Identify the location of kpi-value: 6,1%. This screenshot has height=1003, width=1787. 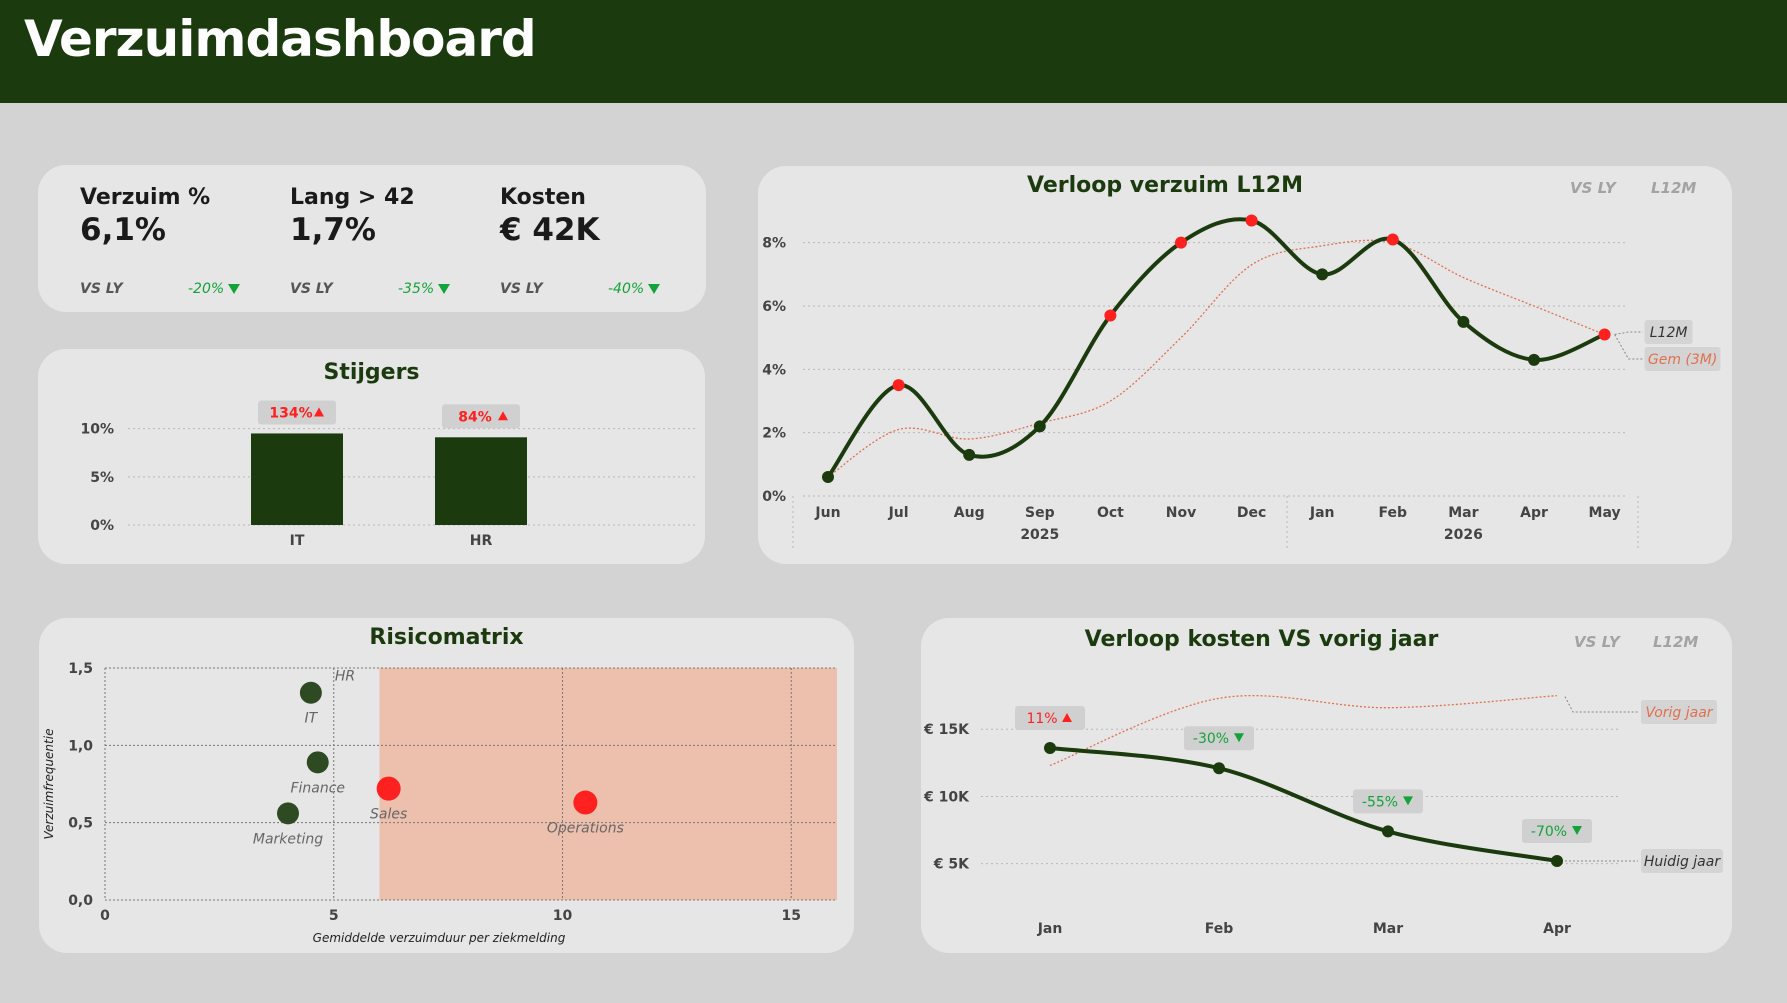
(123, 230).